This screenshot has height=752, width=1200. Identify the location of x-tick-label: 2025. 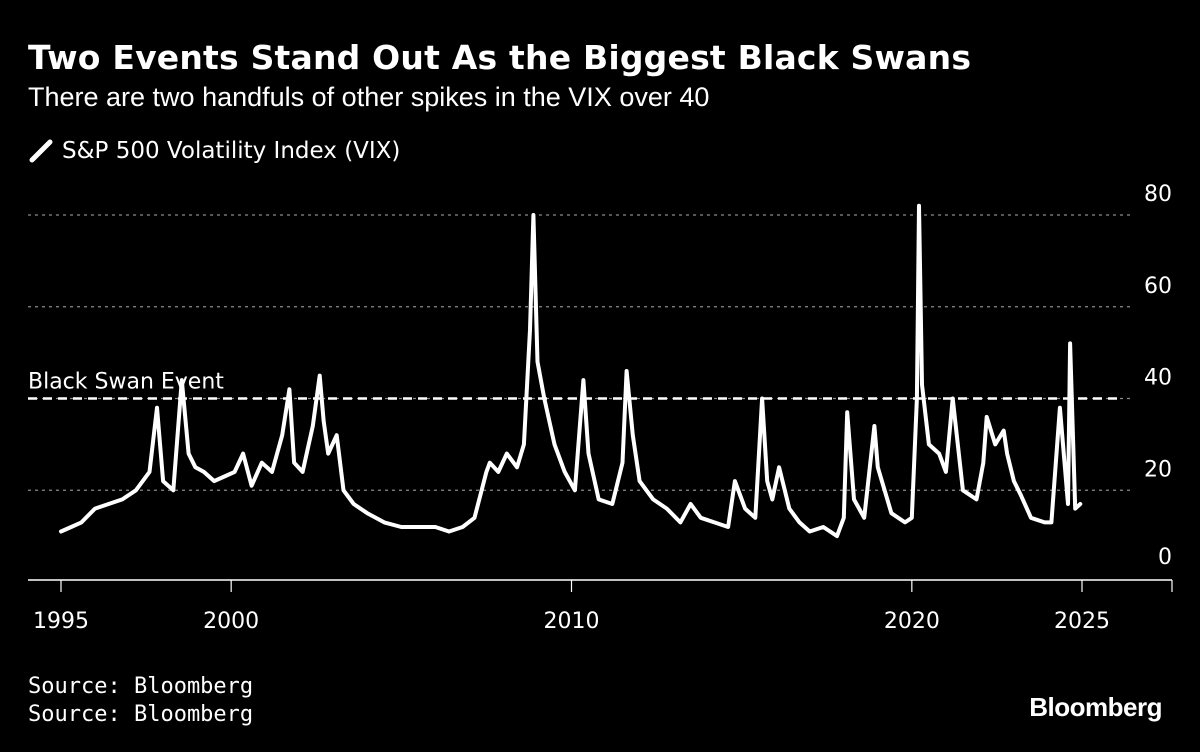
(1082, 621).